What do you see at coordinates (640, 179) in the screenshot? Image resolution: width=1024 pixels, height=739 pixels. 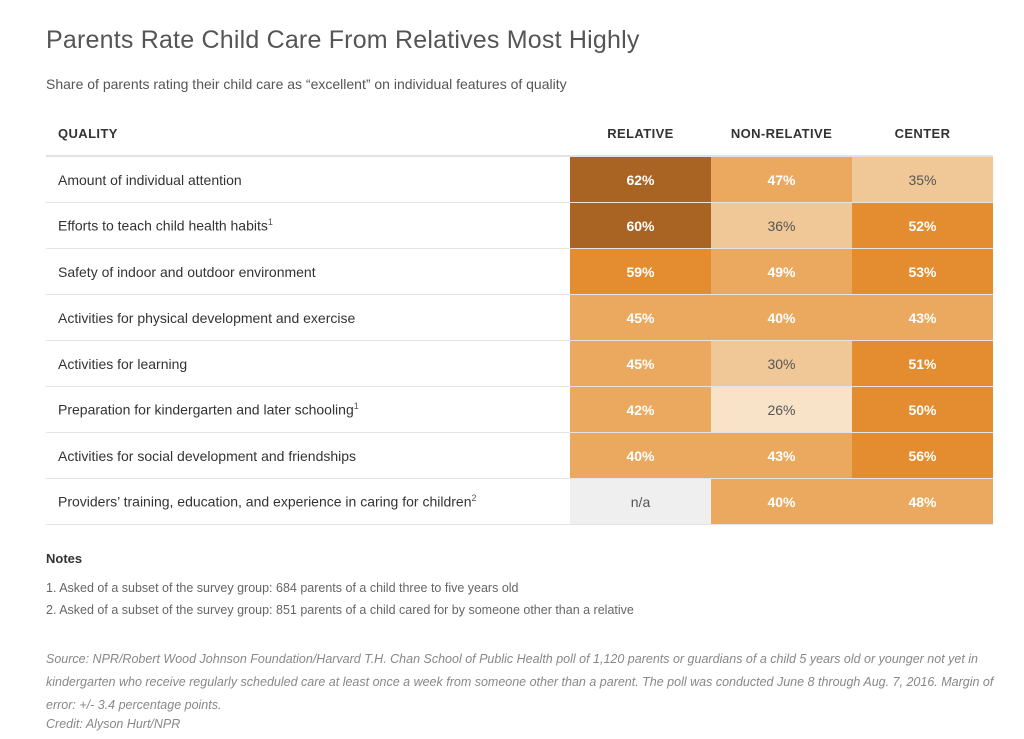 I see `heatmap-cell-relative: 62%` at bounding box center [640, 179].